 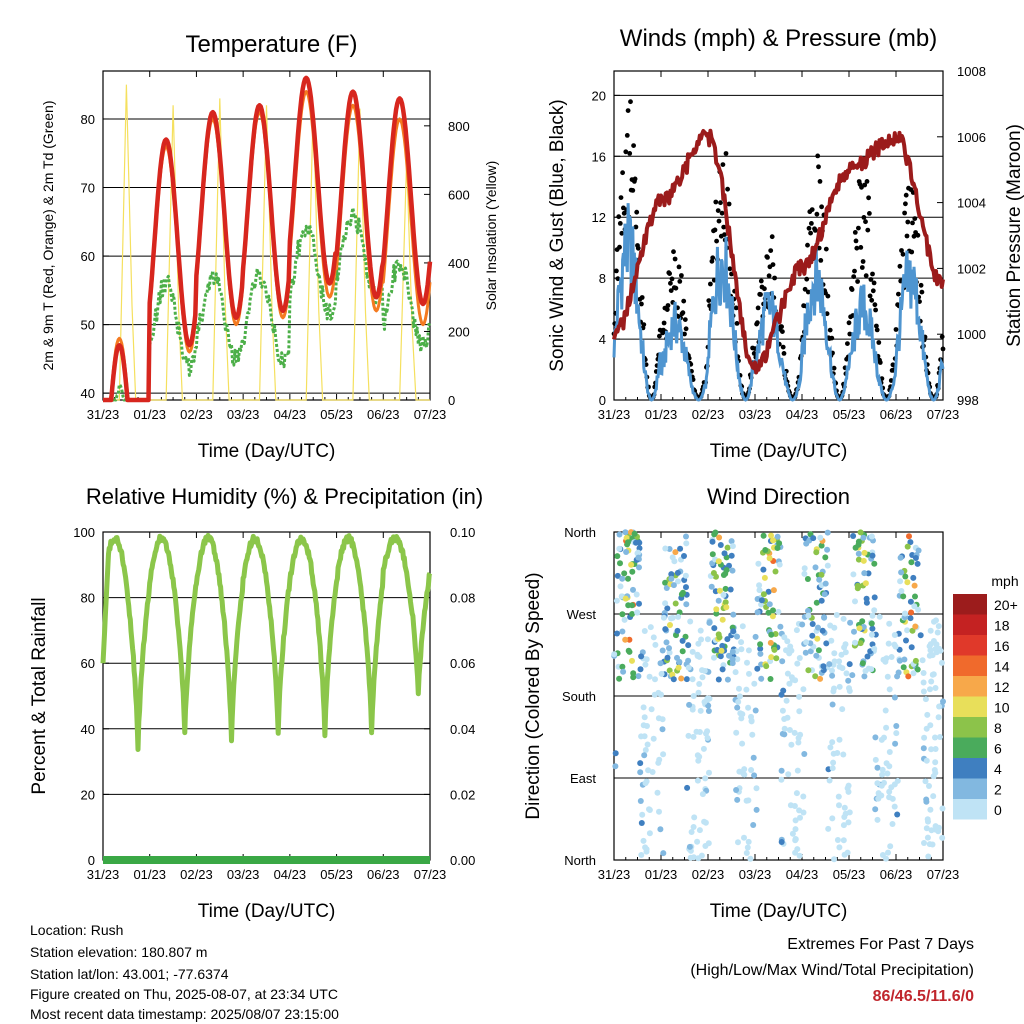 I want to click on x-axis-label: Time (Day/UTC), so click(x=779, y=451).